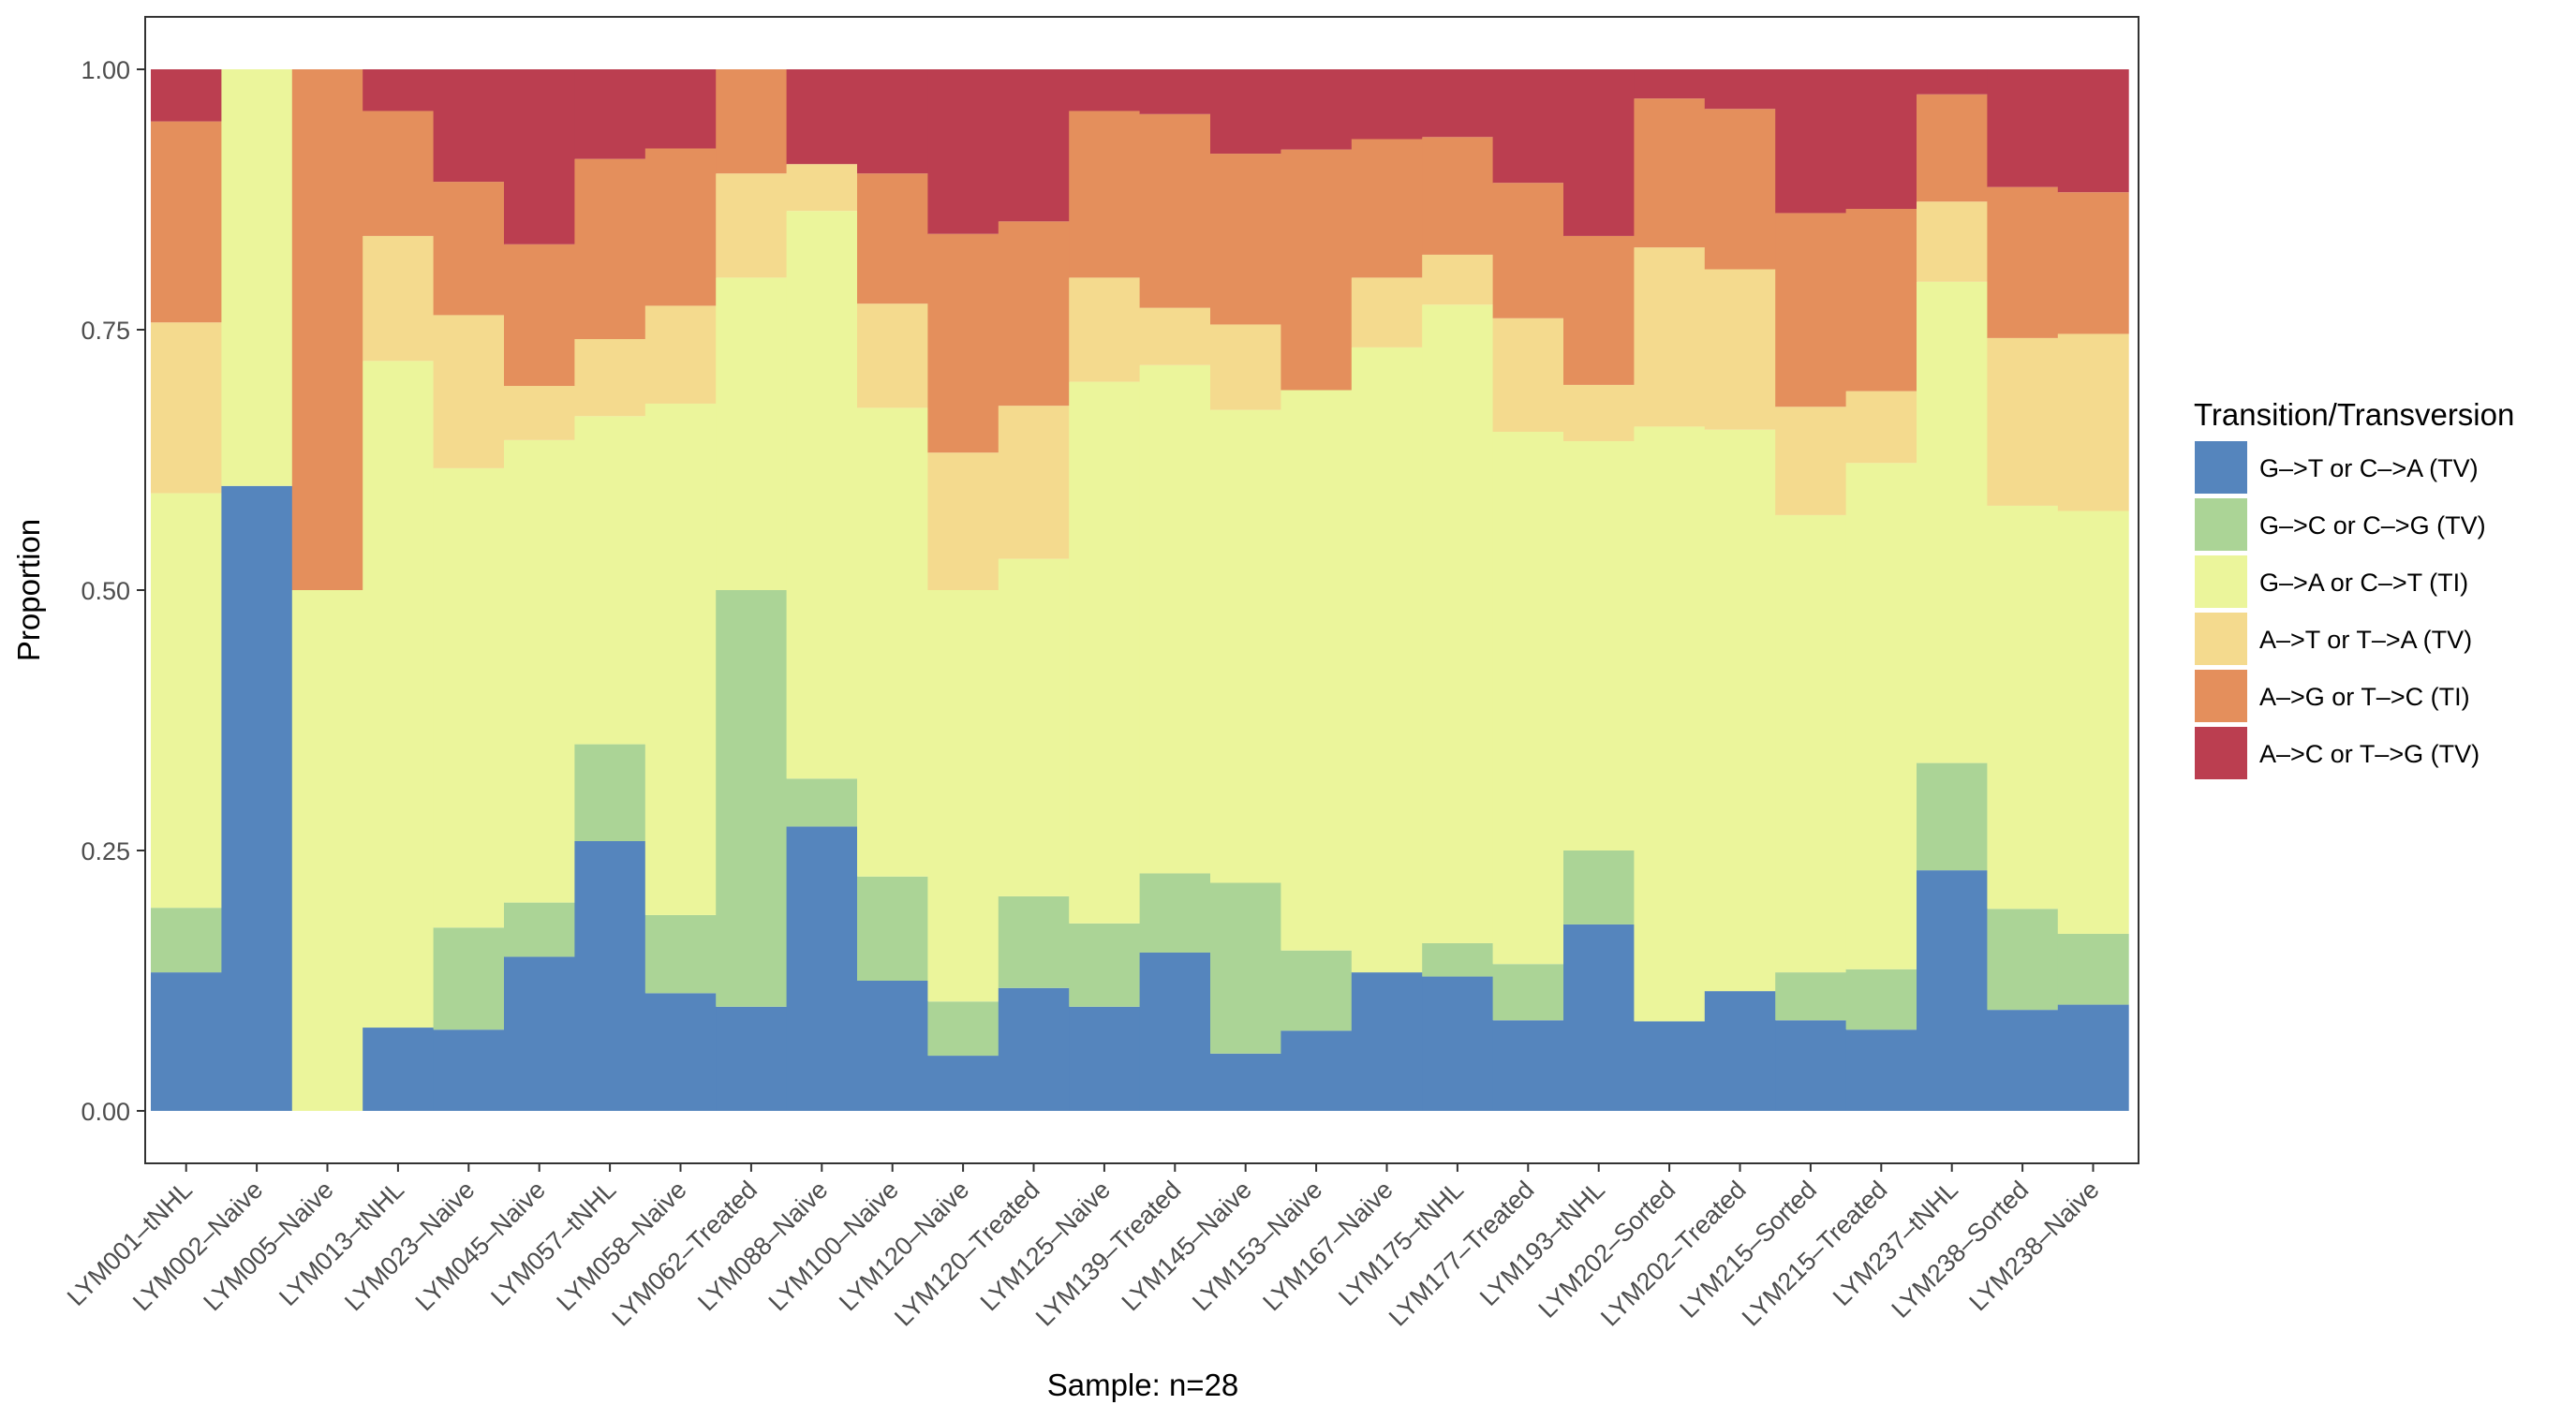 Image resolution: width=2576 pixels, height=1405 pixels. I want to click on bar-segment-s5-c14, so click(1105, 194).